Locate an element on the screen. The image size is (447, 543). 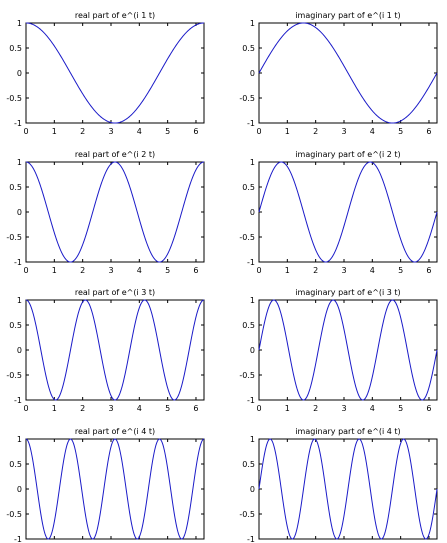
chart-imag-n4-series-line is located at coordinates (348, 489).